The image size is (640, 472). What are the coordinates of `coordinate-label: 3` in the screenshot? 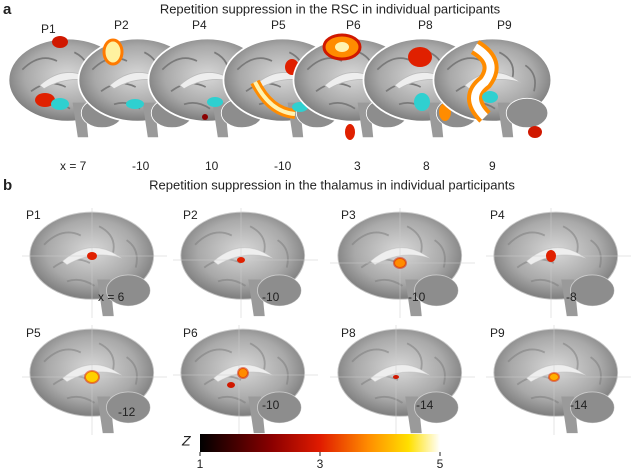 It's located at (357, 166).